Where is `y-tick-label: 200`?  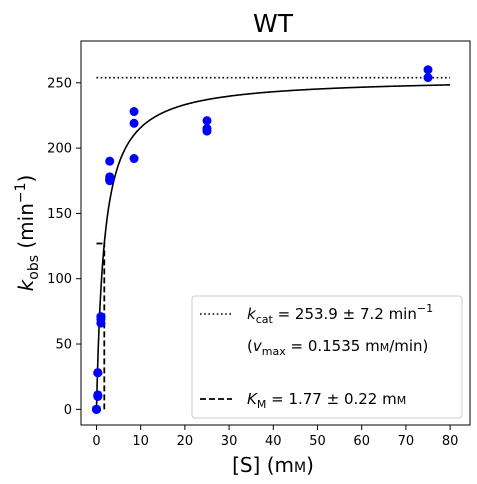 y-tick-label: 200 is located at coordinates (59, 149).